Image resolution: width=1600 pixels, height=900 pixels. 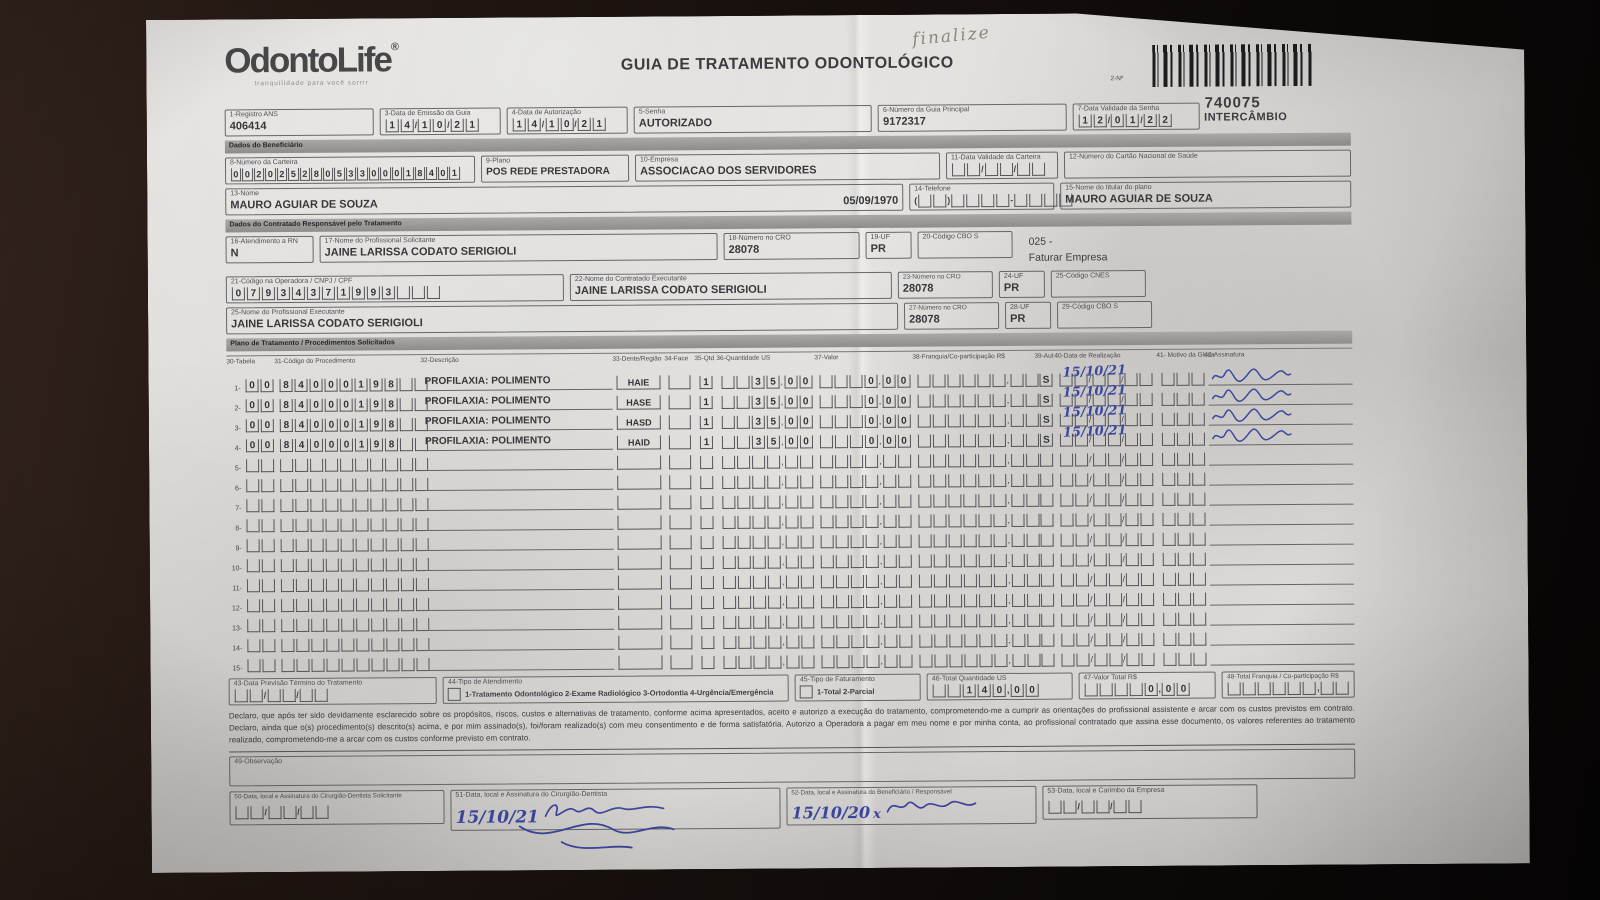 I want to click on field-cro-contratado: 23-Número no CRO 28078, so click(x=945, y=285).